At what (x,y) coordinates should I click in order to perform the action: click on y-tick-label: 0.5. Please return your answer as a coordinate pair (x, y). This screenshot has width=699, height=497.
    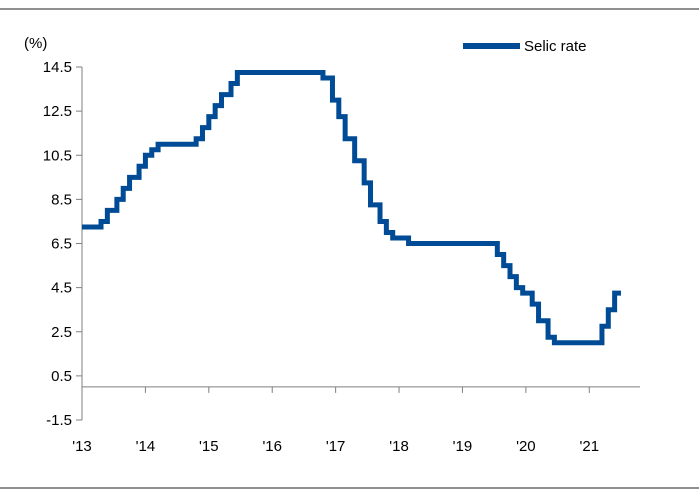
    Looking at the image, I should click on (61, 376).